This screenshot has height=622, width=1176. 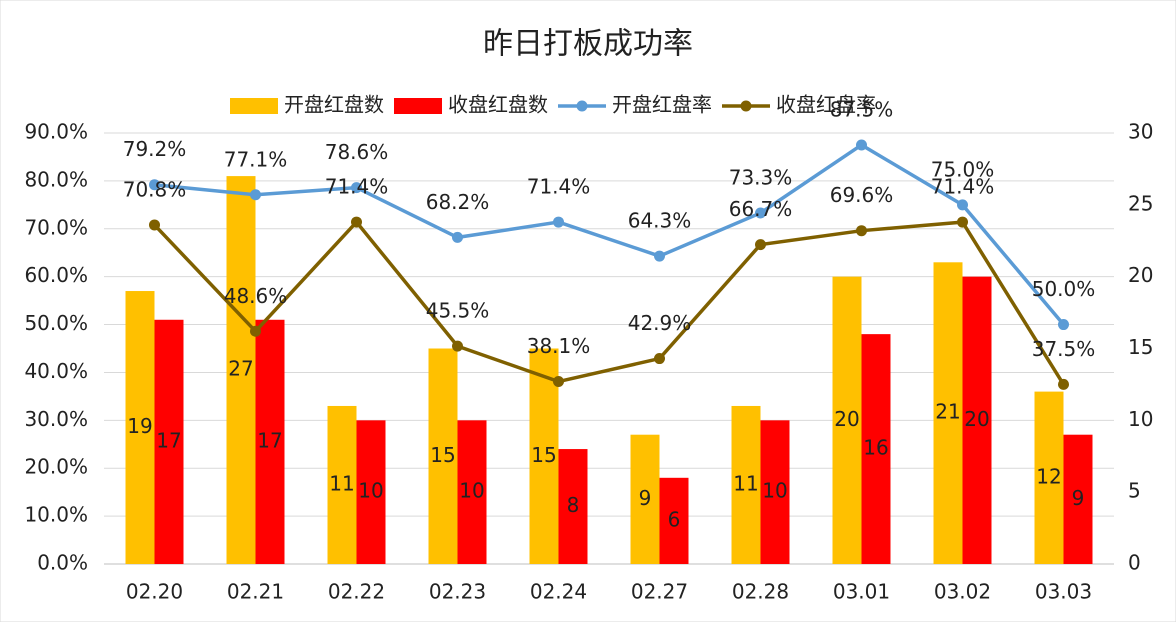 What do you see at coordinates (826, 105) in the screenshot?
I see `legend-label: 收盘红盘率` at bounding box center [826, 105].